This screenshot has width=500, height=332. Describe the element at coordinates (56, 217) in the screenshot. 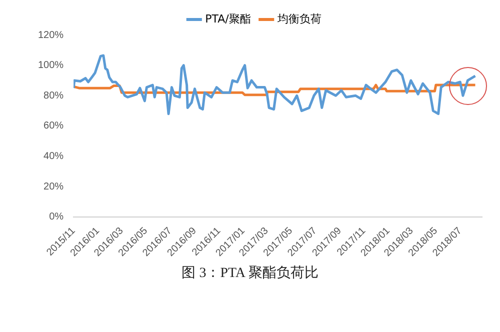

I see `y-tick-label: 0%` at that location.